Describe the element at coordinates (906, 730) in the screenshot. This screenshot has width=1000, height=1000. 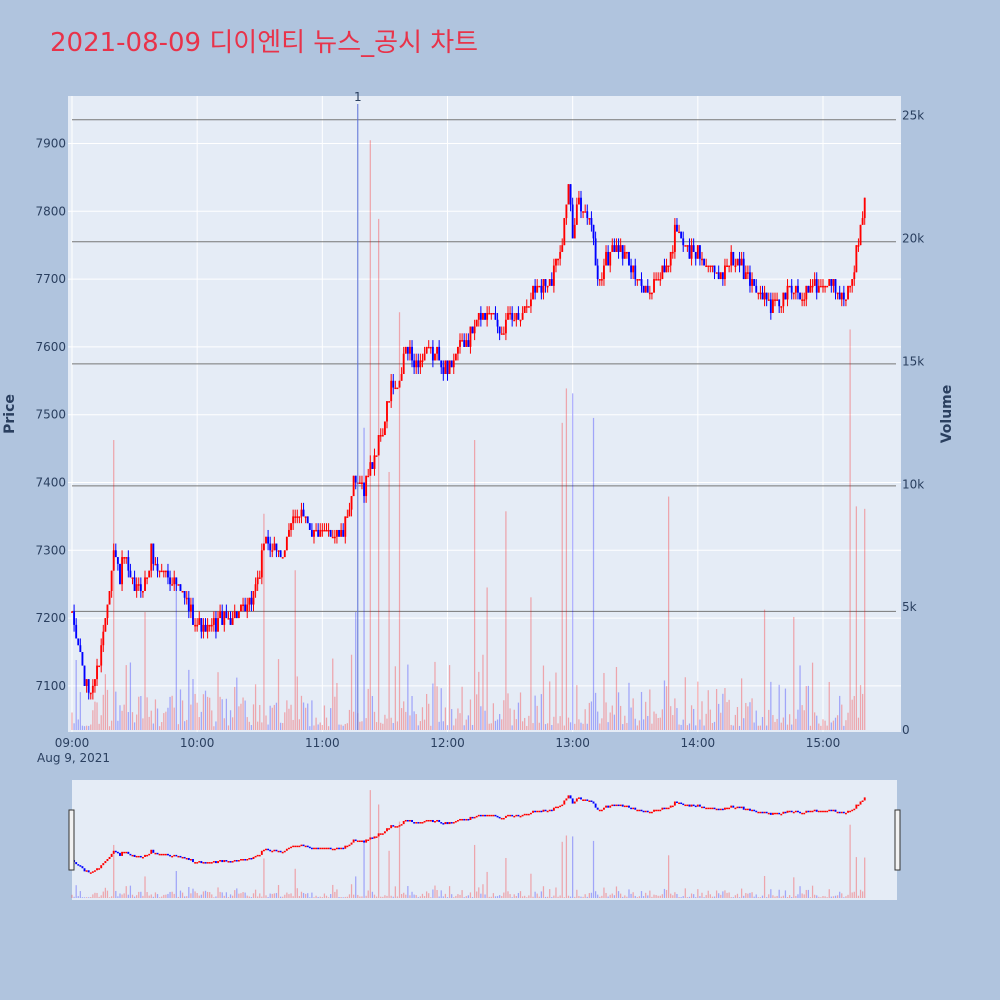
I see `volume-tick-label: 0` at that location.